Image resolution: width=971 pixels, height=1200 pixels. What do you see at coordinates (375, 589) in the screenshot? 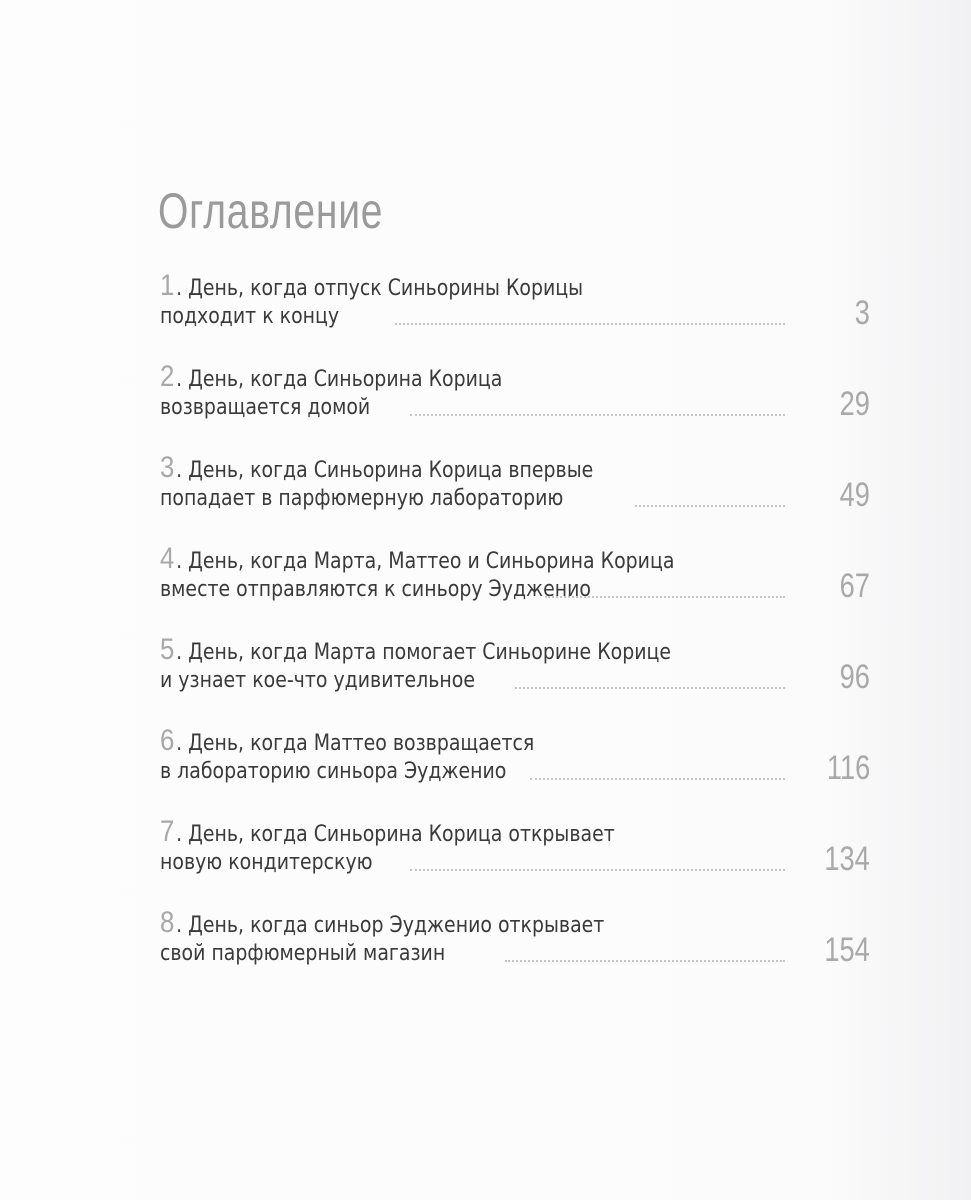
I see `chapter-title-line-2: вместе отправляются к синьору Эудженио` at bounding box center [375, 589].